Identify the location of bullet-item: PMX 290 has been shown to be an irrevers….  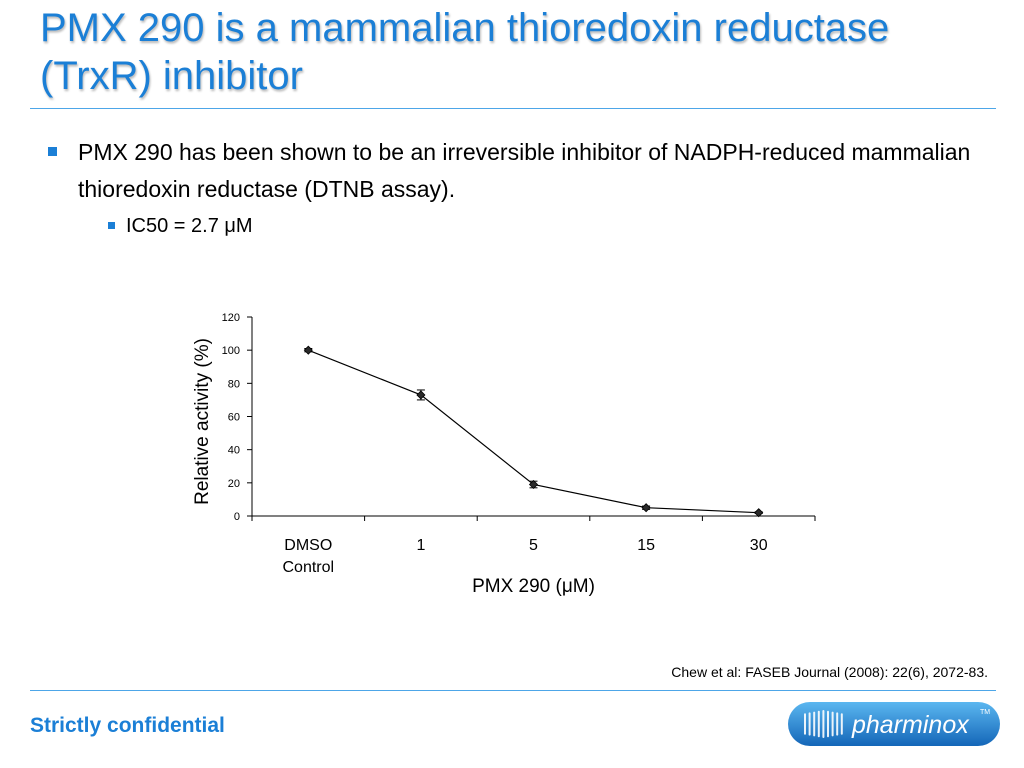
(513, 171).